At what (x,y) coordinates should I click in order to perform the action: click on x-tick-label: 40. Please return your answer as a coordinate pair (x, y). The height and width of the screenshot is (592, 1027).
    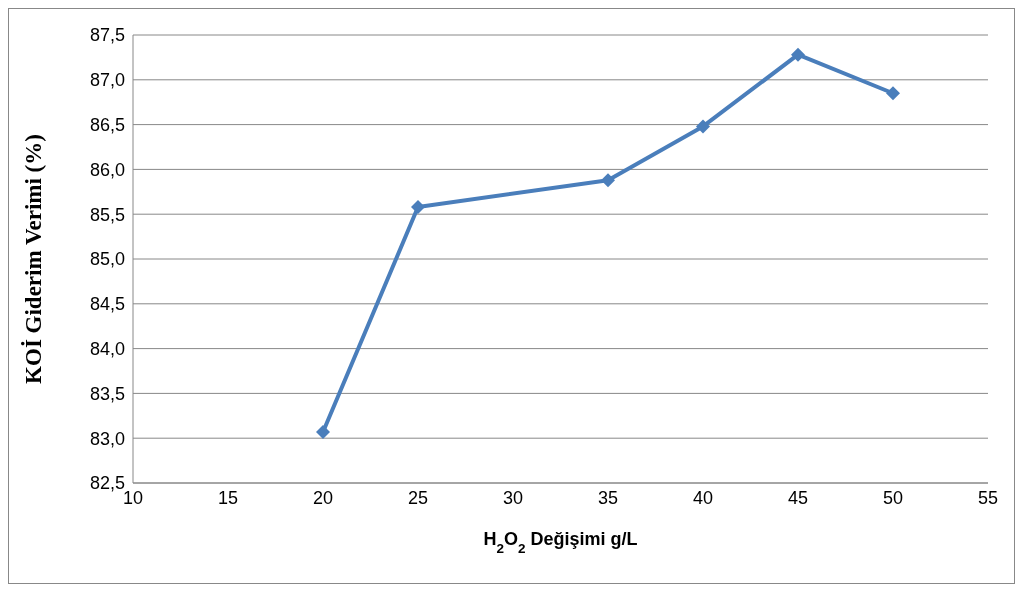
    Looking at the image, I should click on (703, 497).